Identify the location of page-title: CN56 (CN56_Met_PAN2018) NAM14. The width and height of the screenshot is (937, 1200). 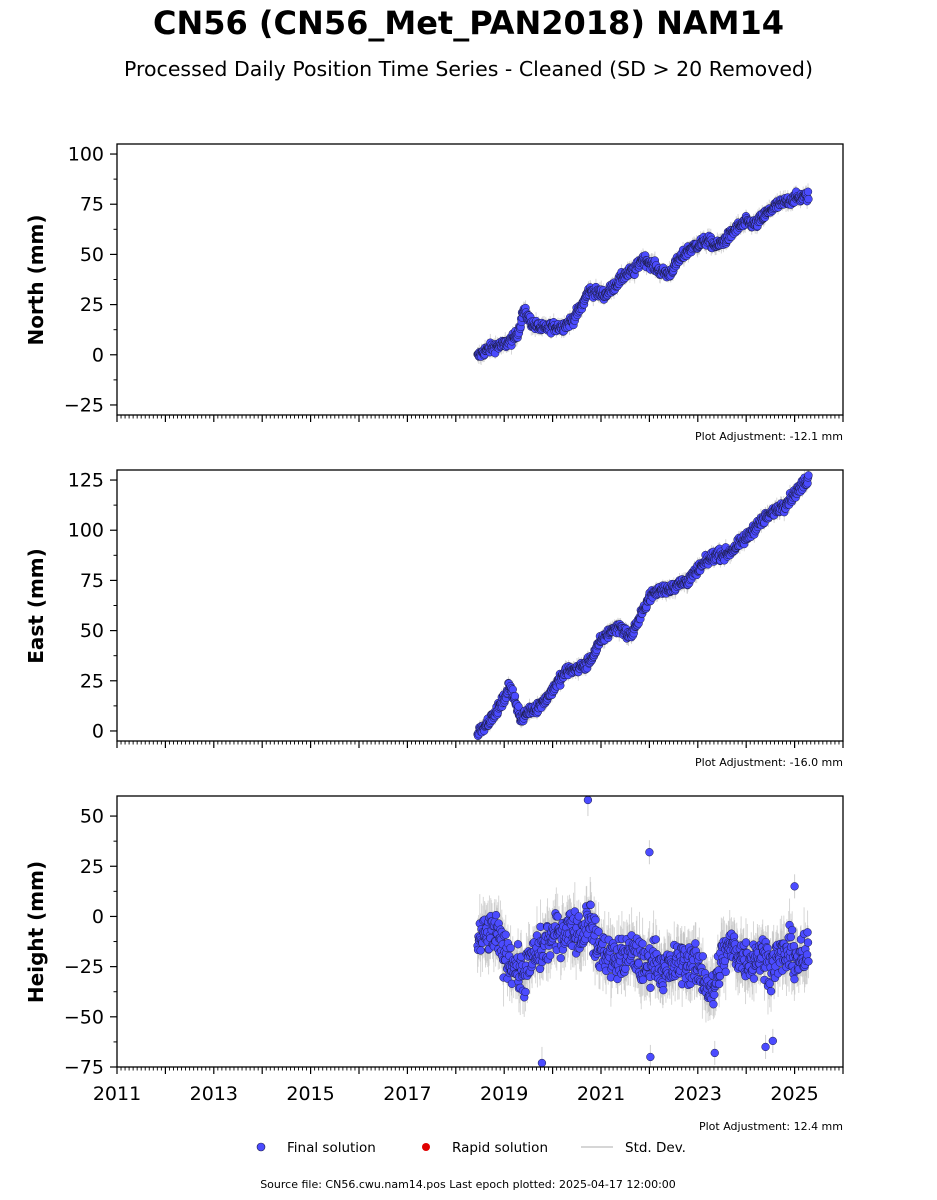
(468, 23).